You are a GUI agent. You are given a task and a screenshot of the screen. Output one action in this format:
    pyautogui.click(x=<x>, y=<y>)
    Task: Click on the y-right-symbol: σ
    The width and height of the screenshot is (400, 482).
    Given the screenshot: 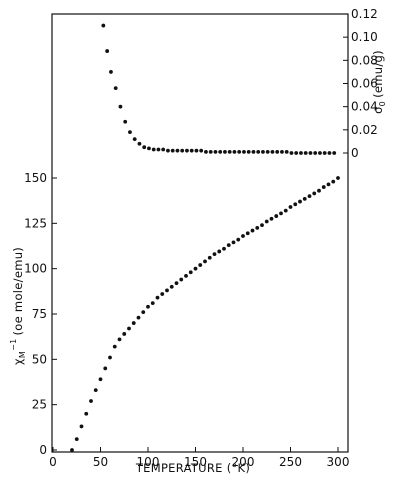 What is the action you would take?
    pyautogui.click(x=378, y=110)
    